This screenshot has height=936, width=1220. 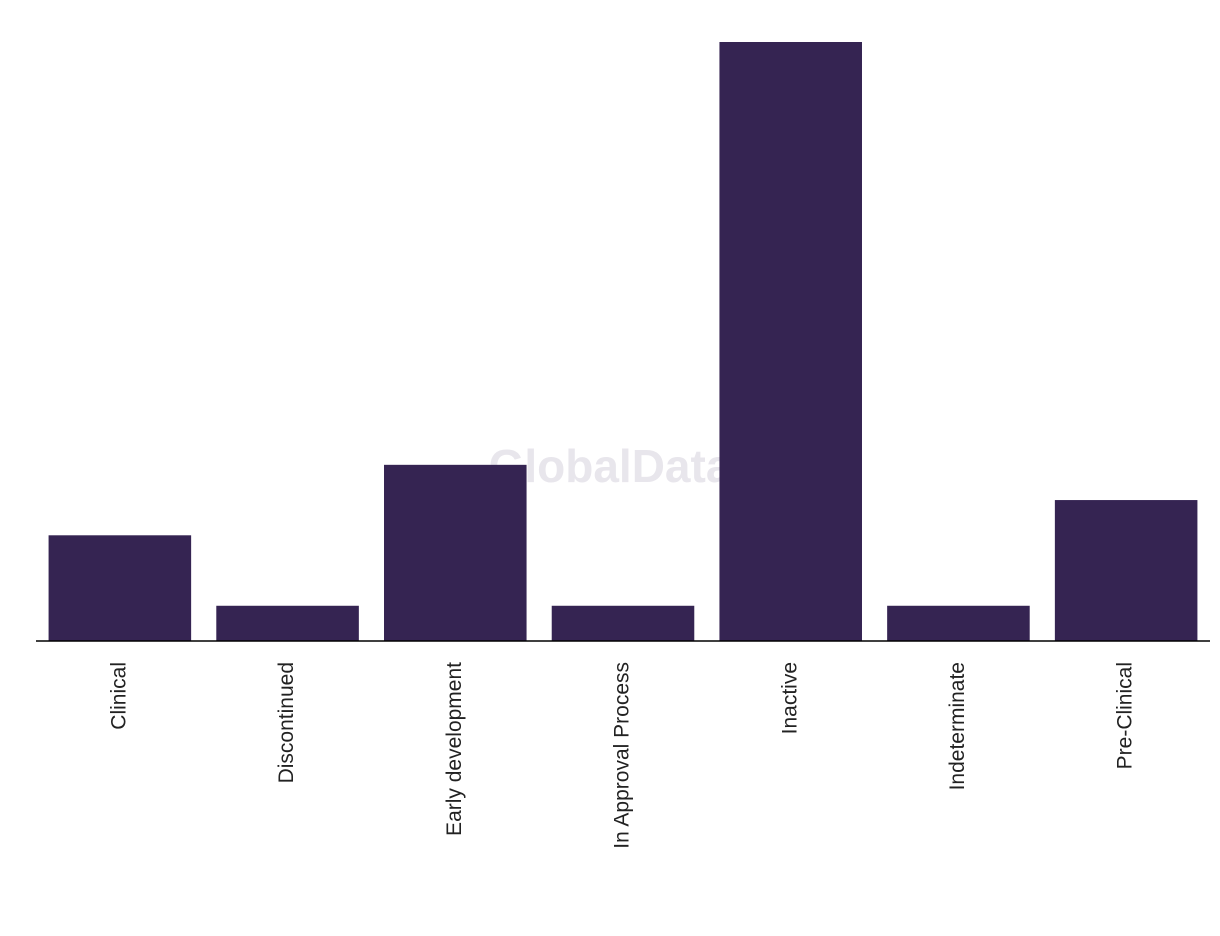 What do you see at coordinates (789, 698) in the screenshot?
I see `x-tick-label: Inactive` at bounding box center [789, 698].